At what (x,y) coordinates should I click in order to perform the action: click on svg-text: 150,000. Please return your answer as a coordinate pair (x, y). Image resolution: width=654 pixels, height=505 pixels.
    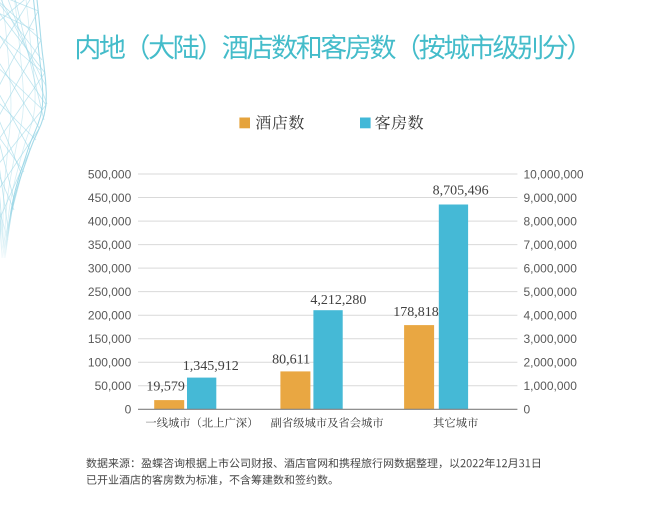
    Looking at the image, I should click on (110, 339).